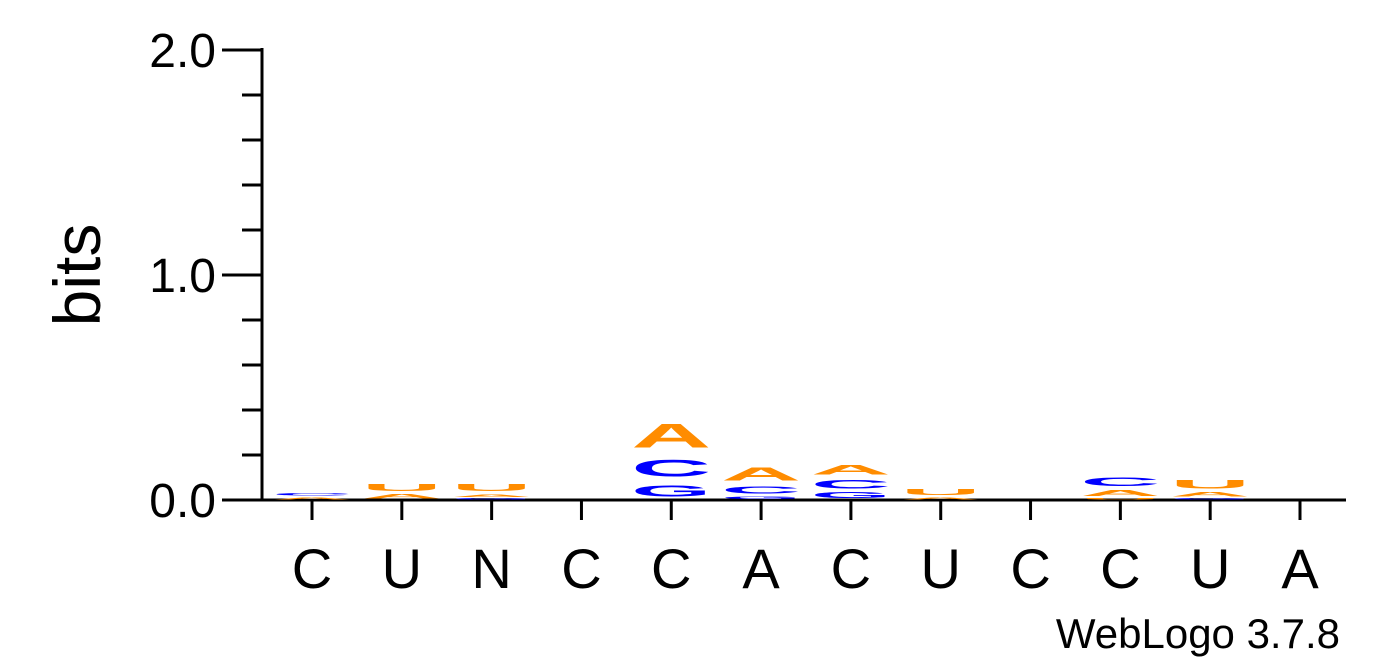 The width and height of the screenshot is (1392, 667). I want to click on y-tick-label: 0.0, so click(182, 501).